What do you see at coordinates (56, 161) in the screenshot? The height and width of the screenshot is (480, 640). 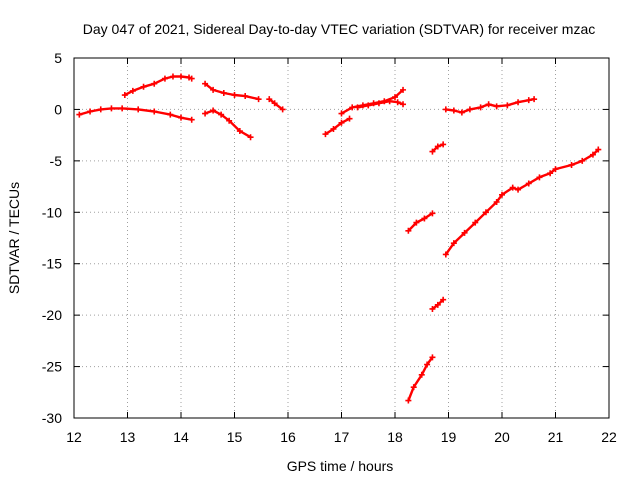 I see `y-tick-label: -5` at bounding box center [56, 161].